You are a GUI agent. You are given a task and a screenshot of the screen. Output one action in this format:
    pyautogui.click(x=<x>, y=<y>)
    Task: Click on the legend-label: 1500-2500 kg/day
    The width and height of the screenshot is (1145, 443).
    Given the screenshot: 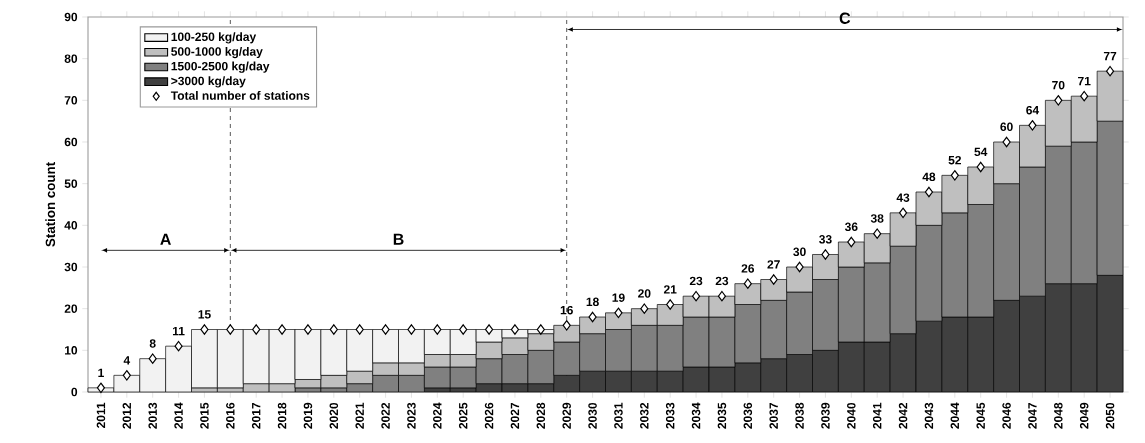 What is the action you would take?
    pyautogui.click(x=220, y=67)
    